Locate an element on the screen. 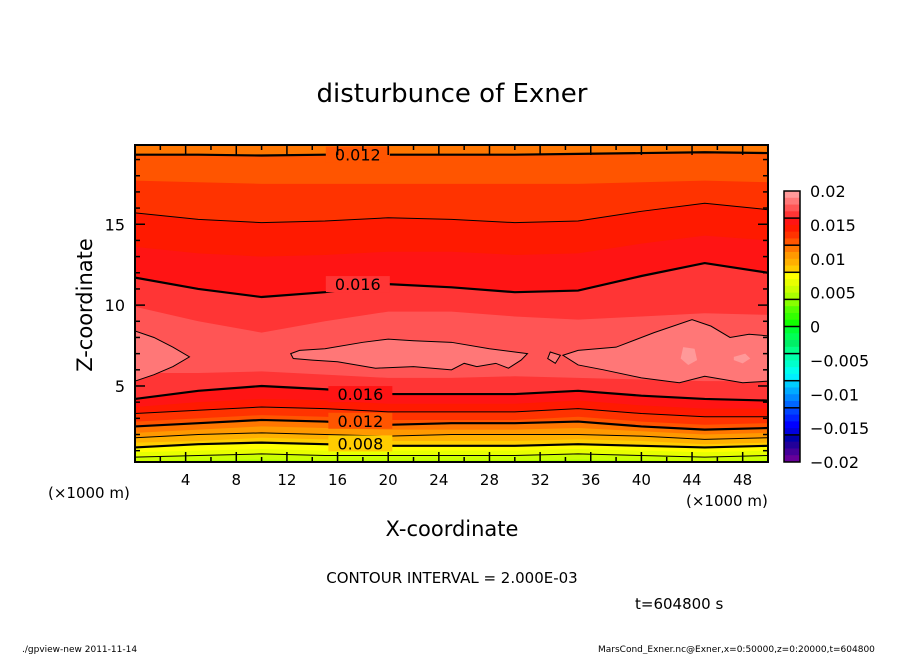 Image resolution: width=904 pixels, height=654 pixels. contour-line-0.006 is located at coordinates (451, 455).